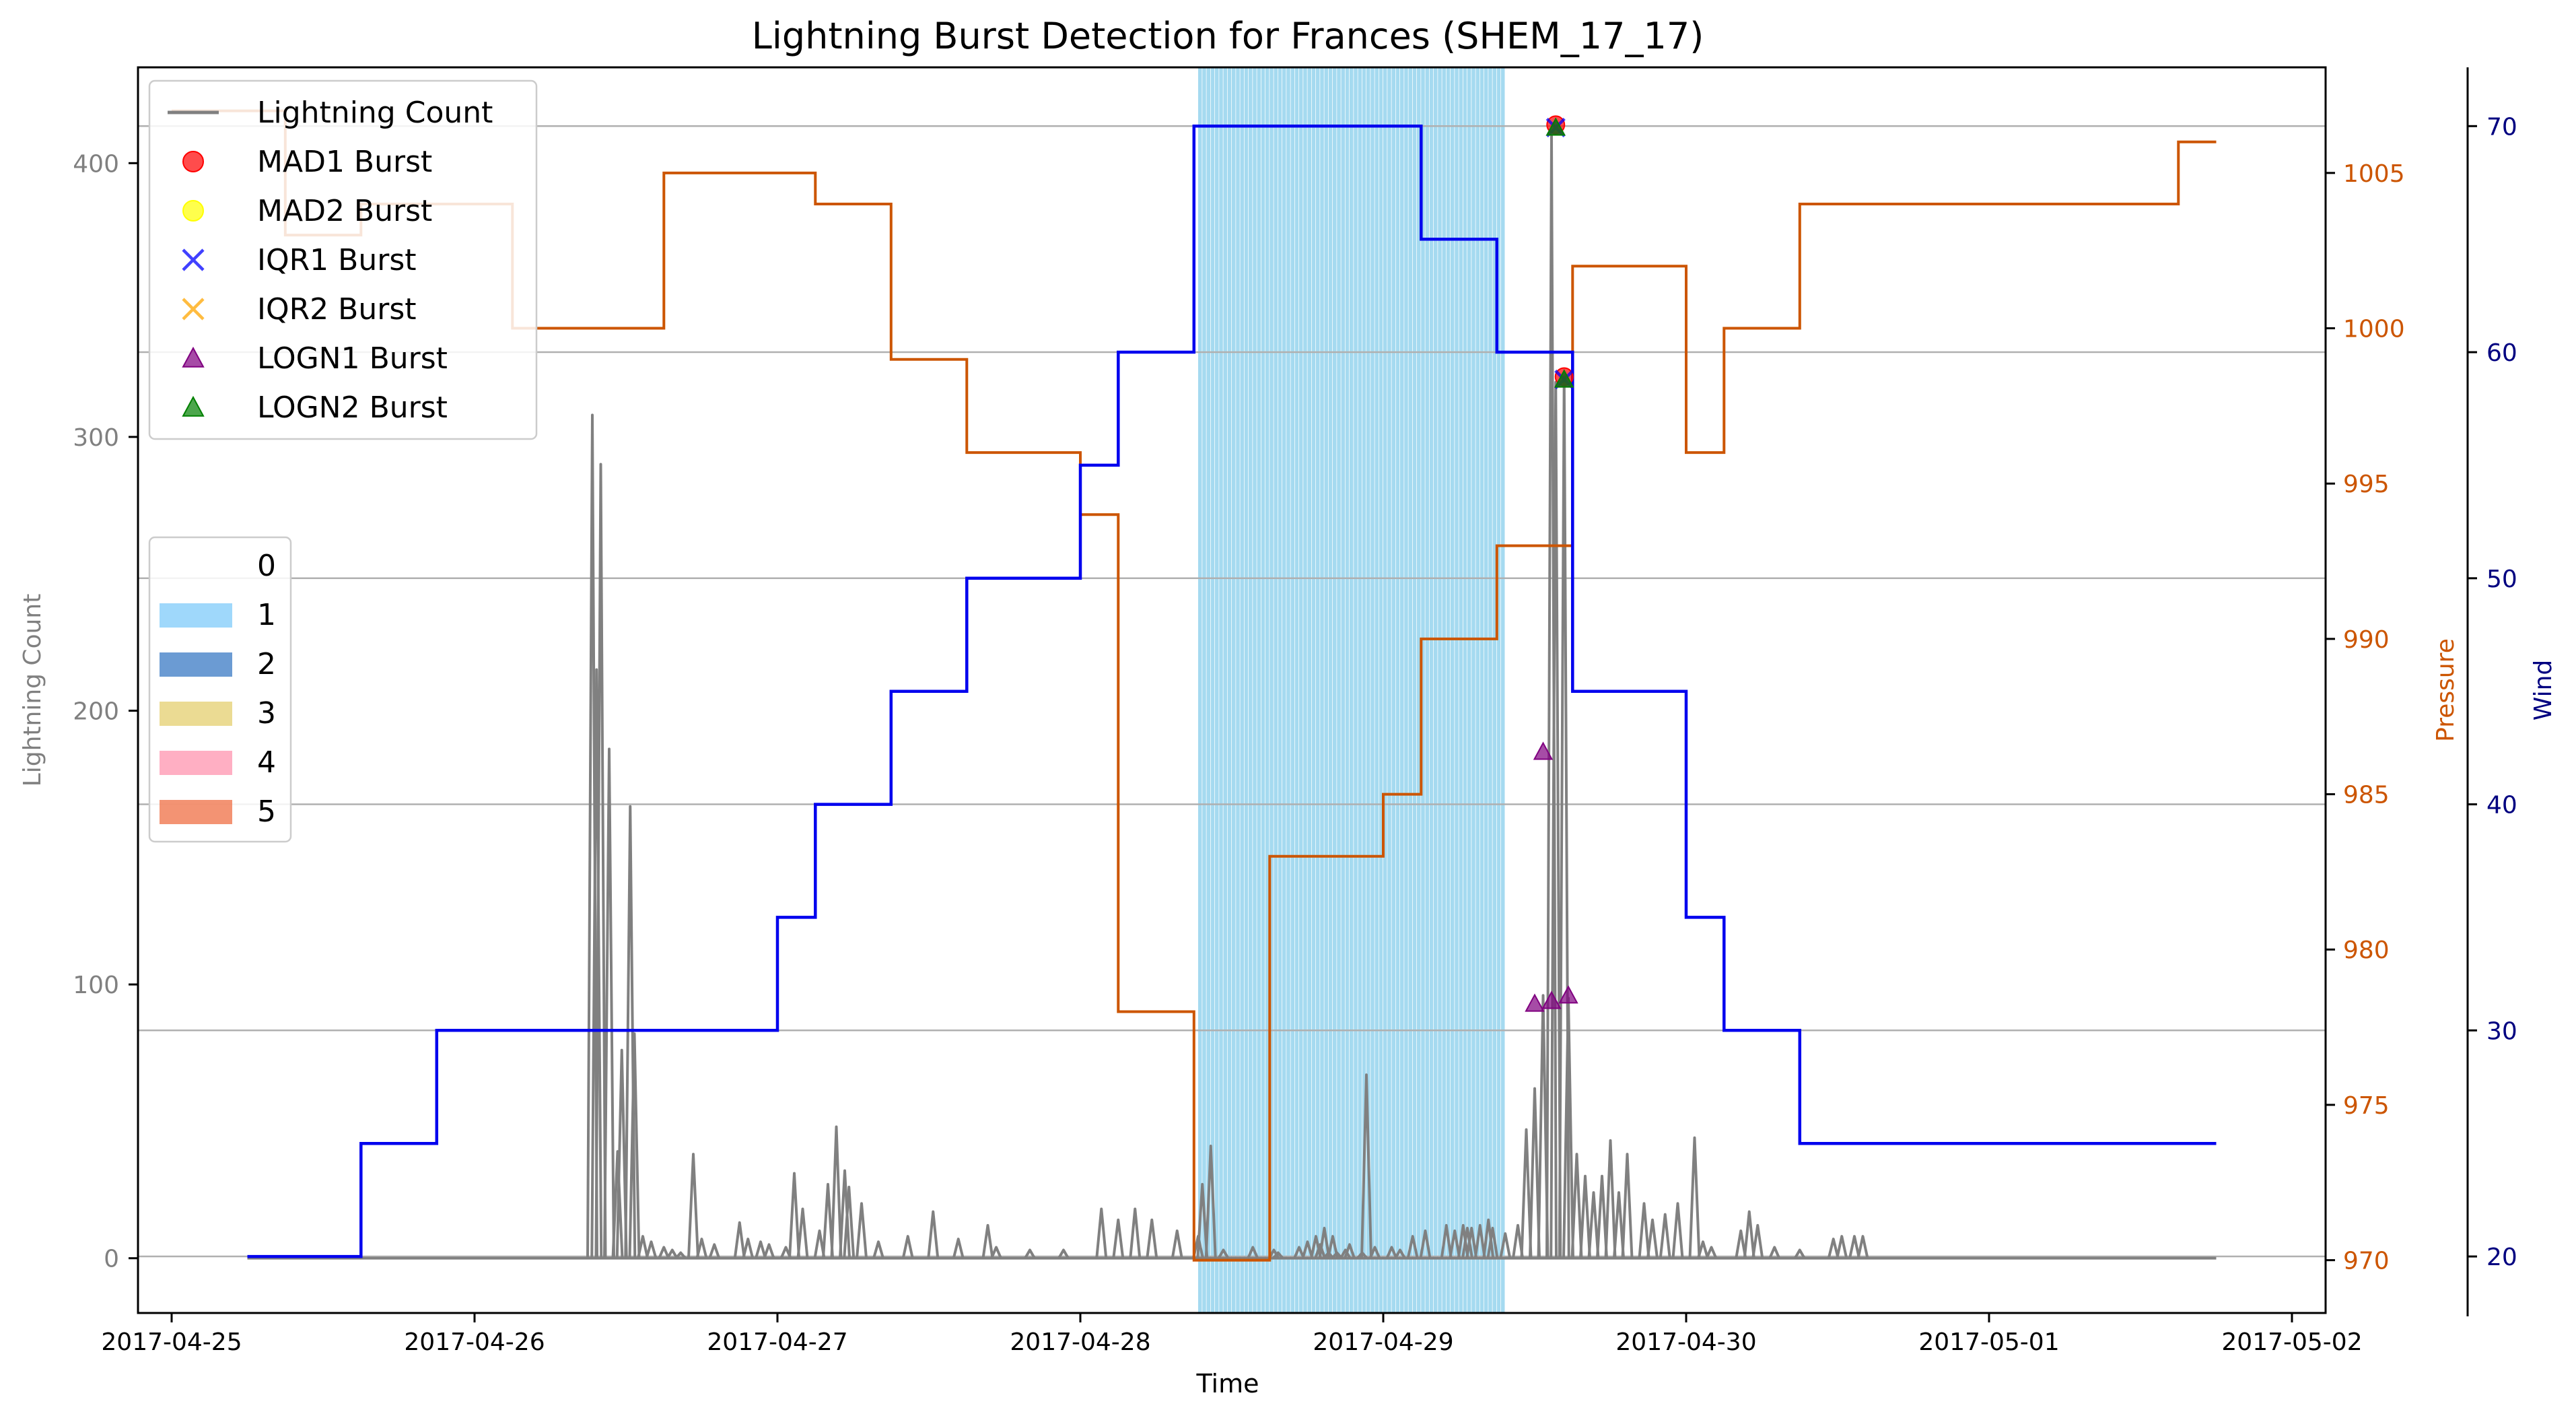  I want to click on pressure-tick-label: 1000, so click(2374, 329).